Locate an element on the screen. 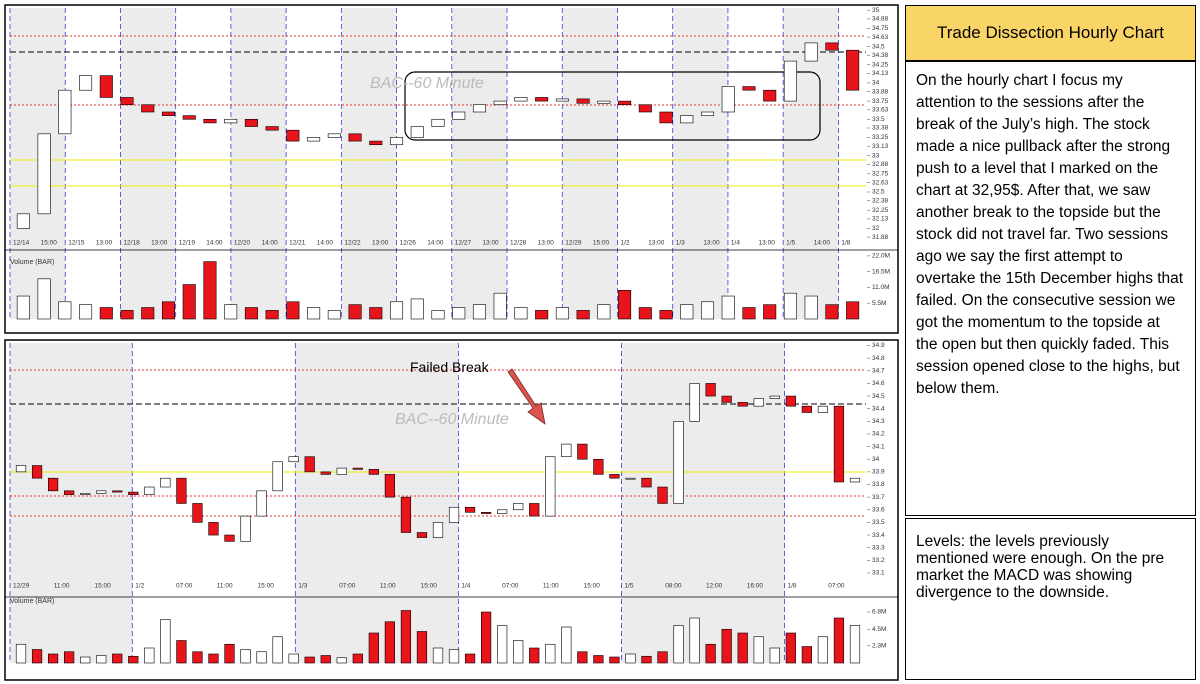 Image resolution: width=1200 pixels, height=684 pixels. y-tick-label: 34.63 is located at coordinates (880, 37).